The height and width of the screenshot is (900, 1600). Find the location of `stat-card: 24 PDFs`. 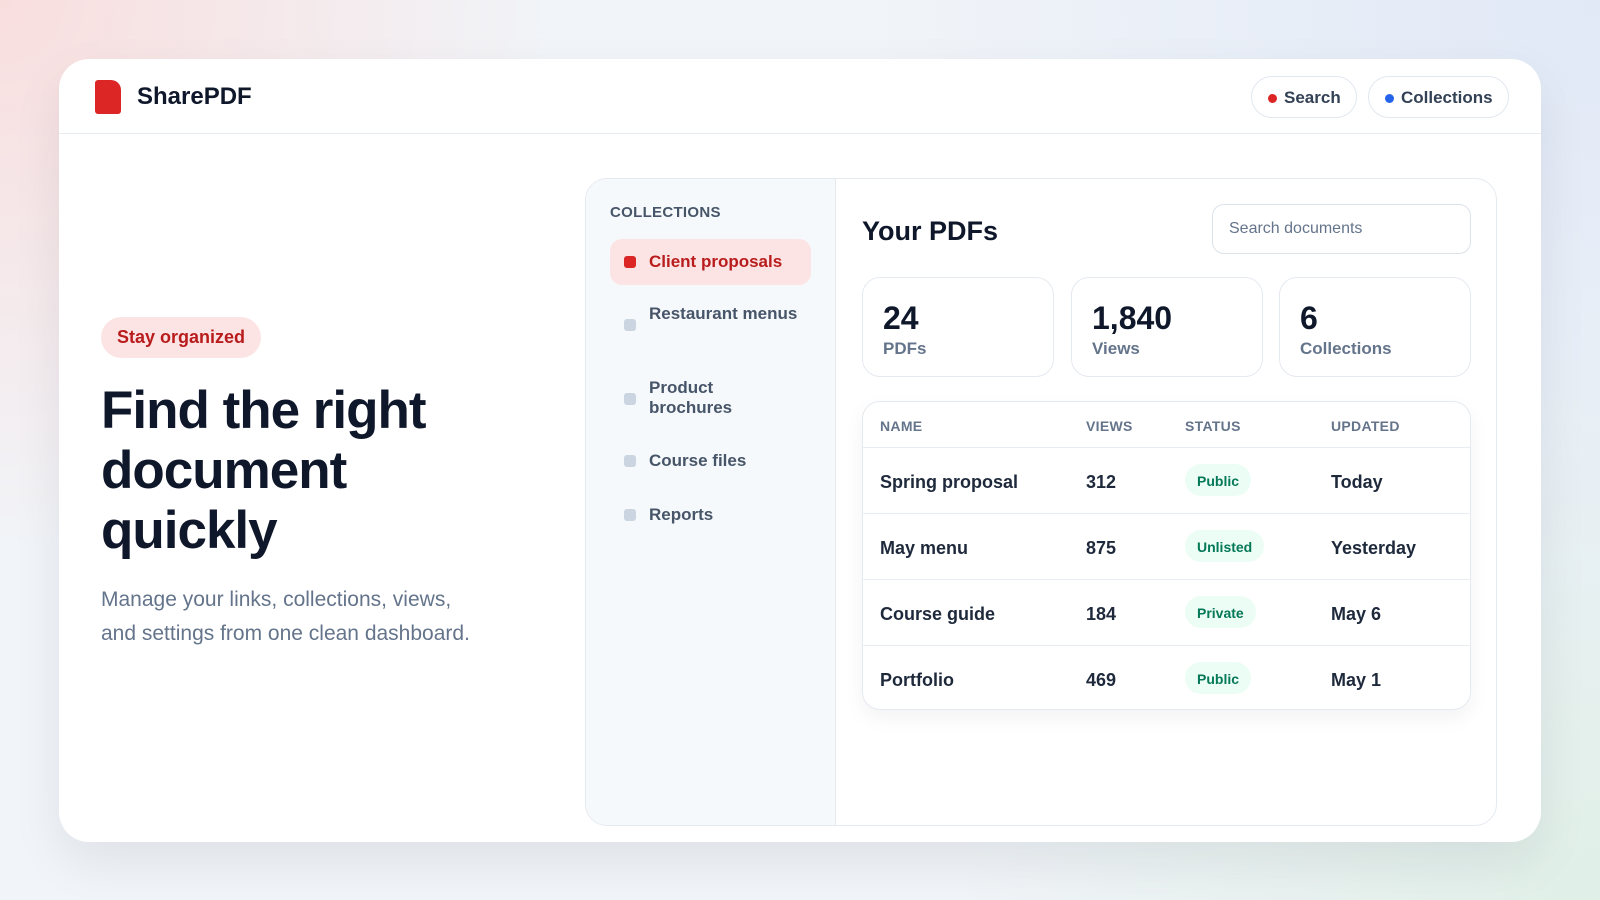

stat-card: 24 PDFs is located at coordinates (958, 327).